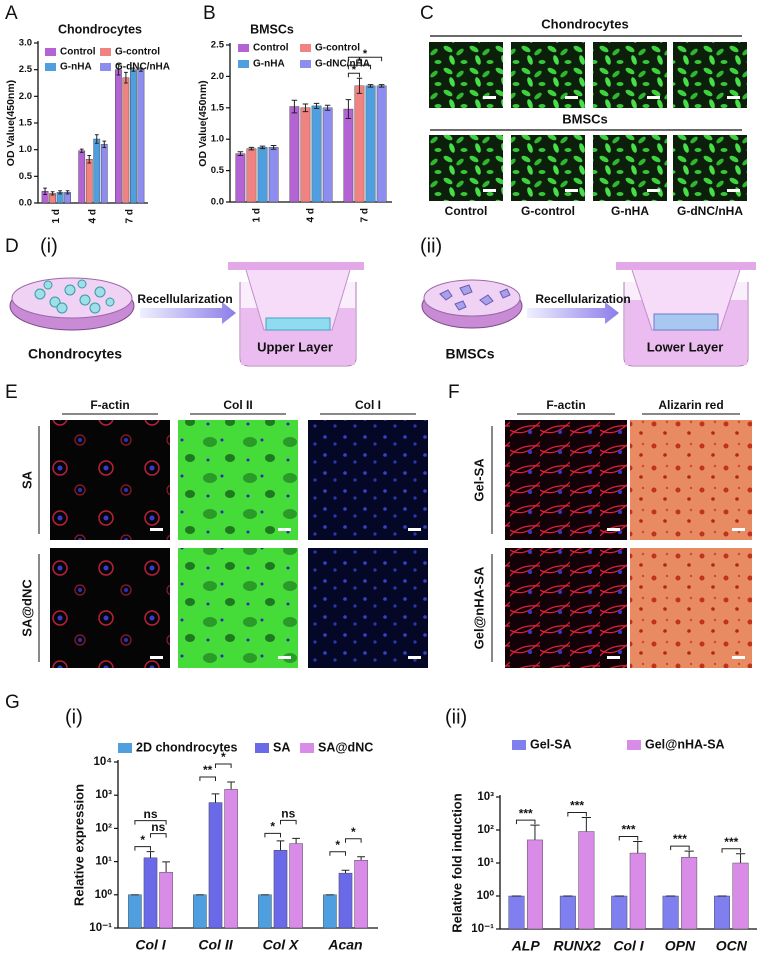 This screenshot has height=963, width=764. What do you see at coordinates (150, 945) in the screenshot?
I see `x-tick-label: Col I` at bounding box center [150, 945].